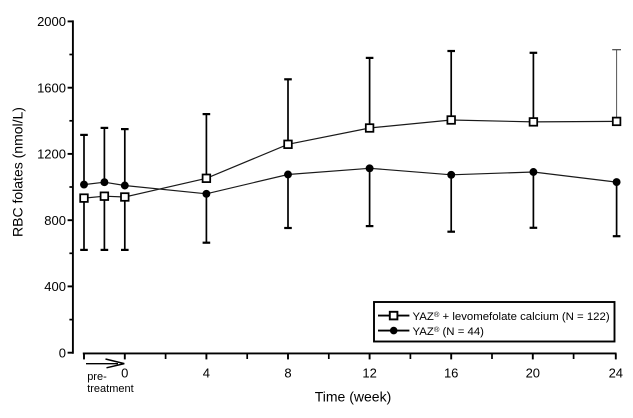  I want to click on svg-text: pre-, so click(97, 377).